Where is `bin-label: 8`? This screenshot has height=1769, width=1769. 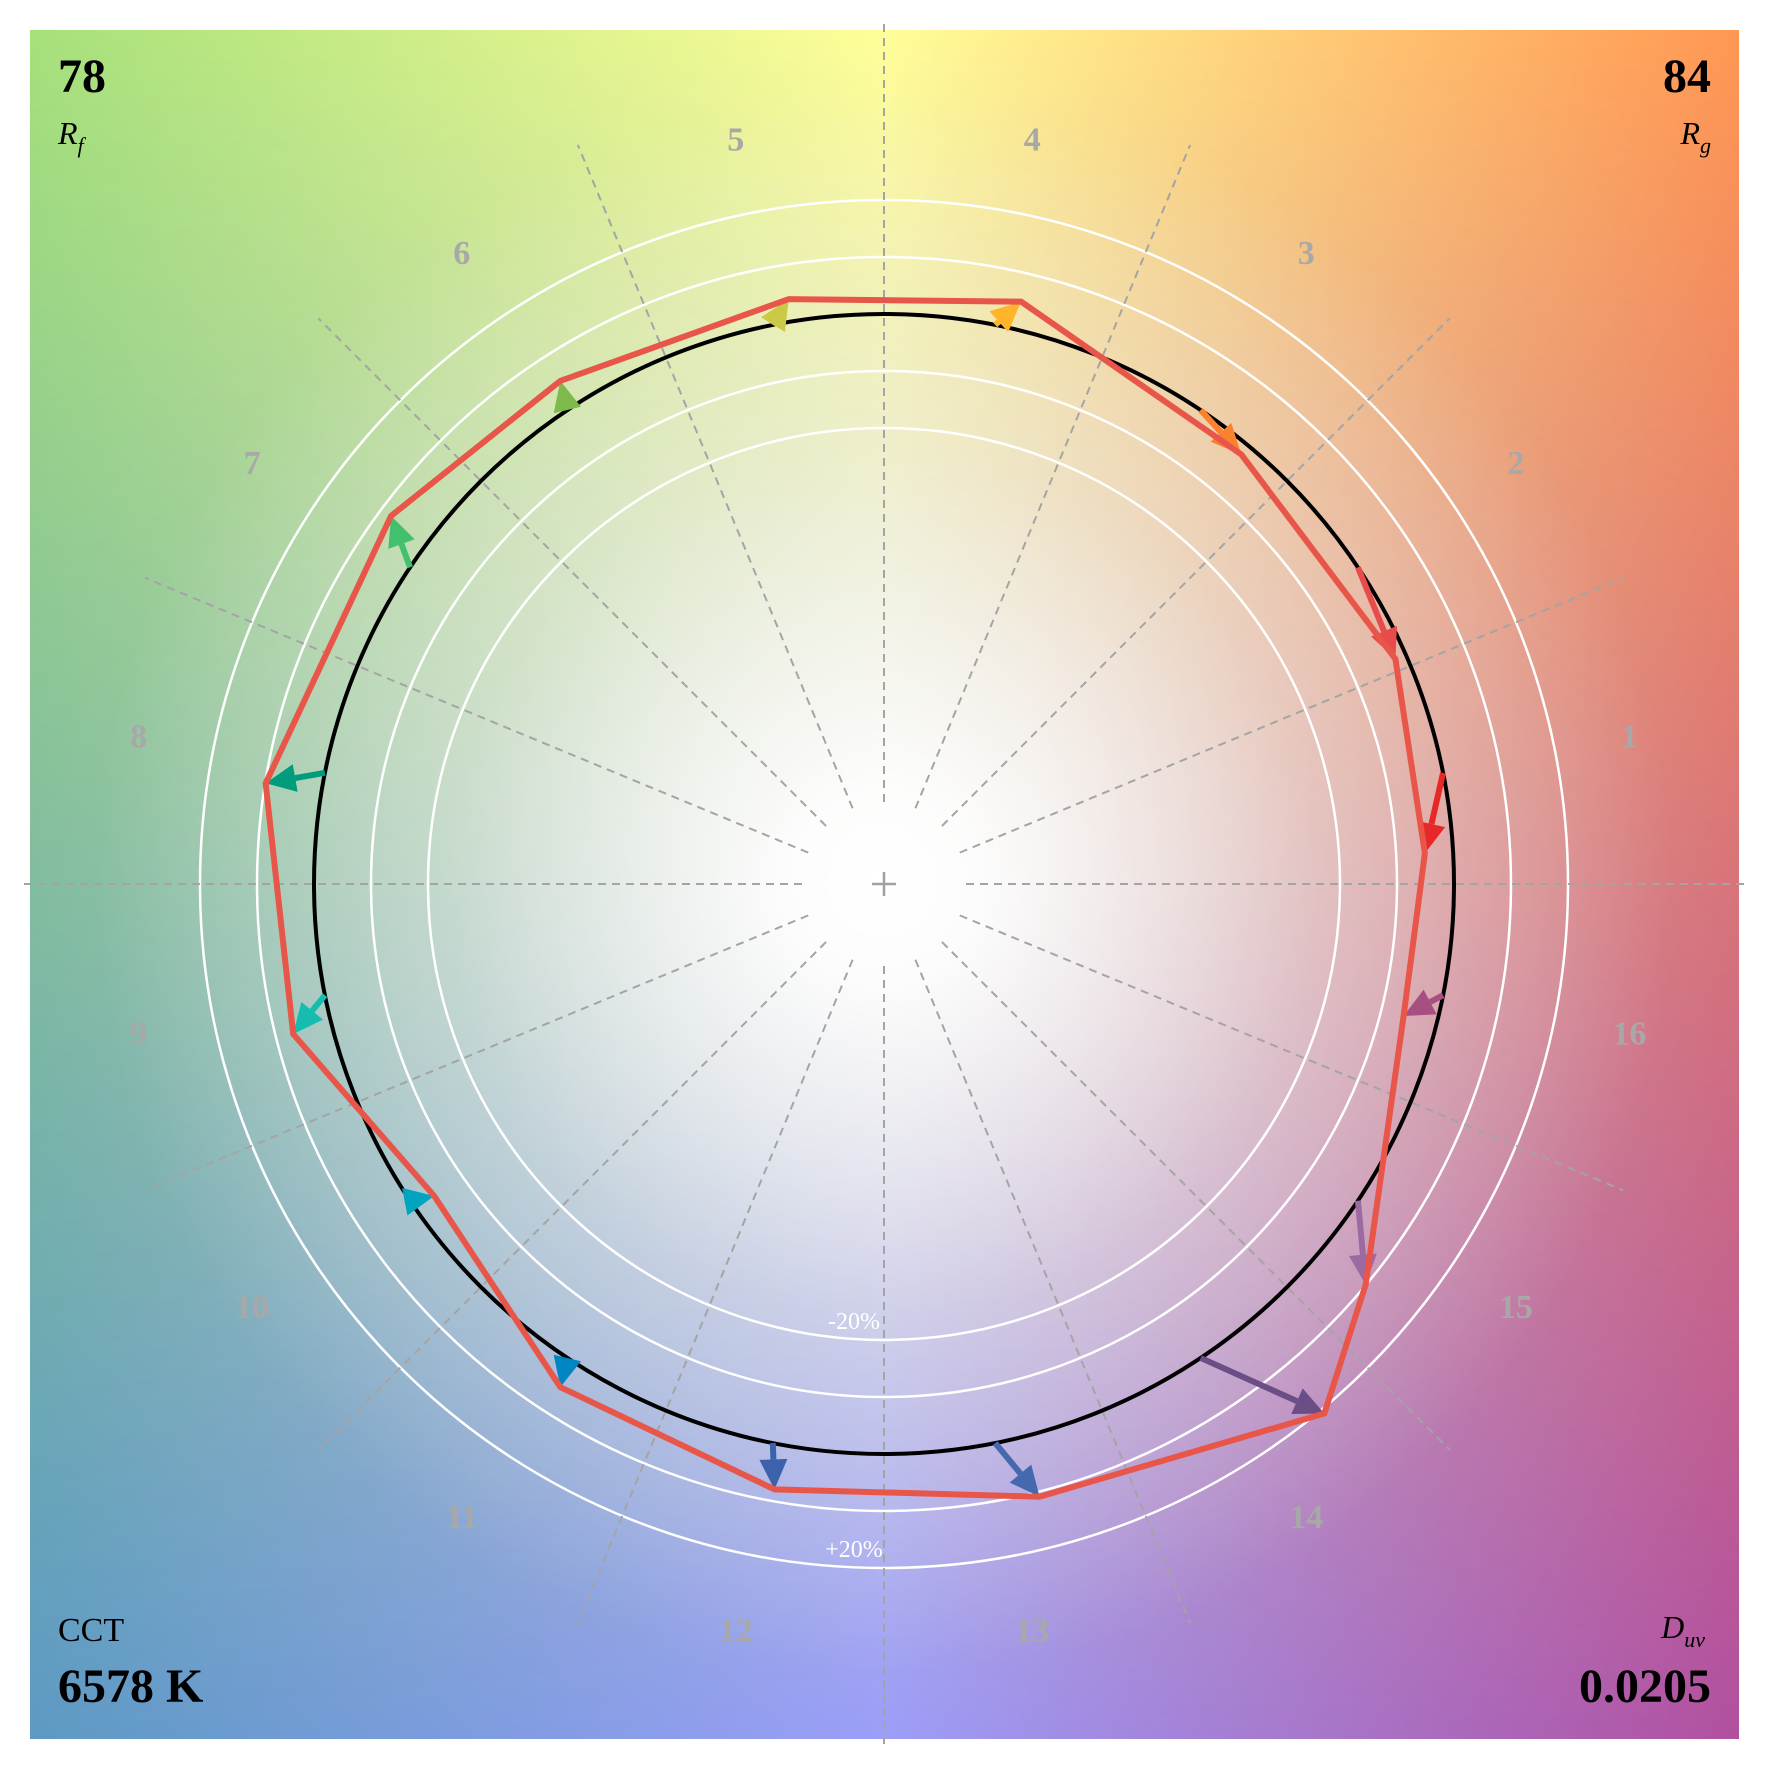 bin-label: 8 is located at coordinates (138, 737).